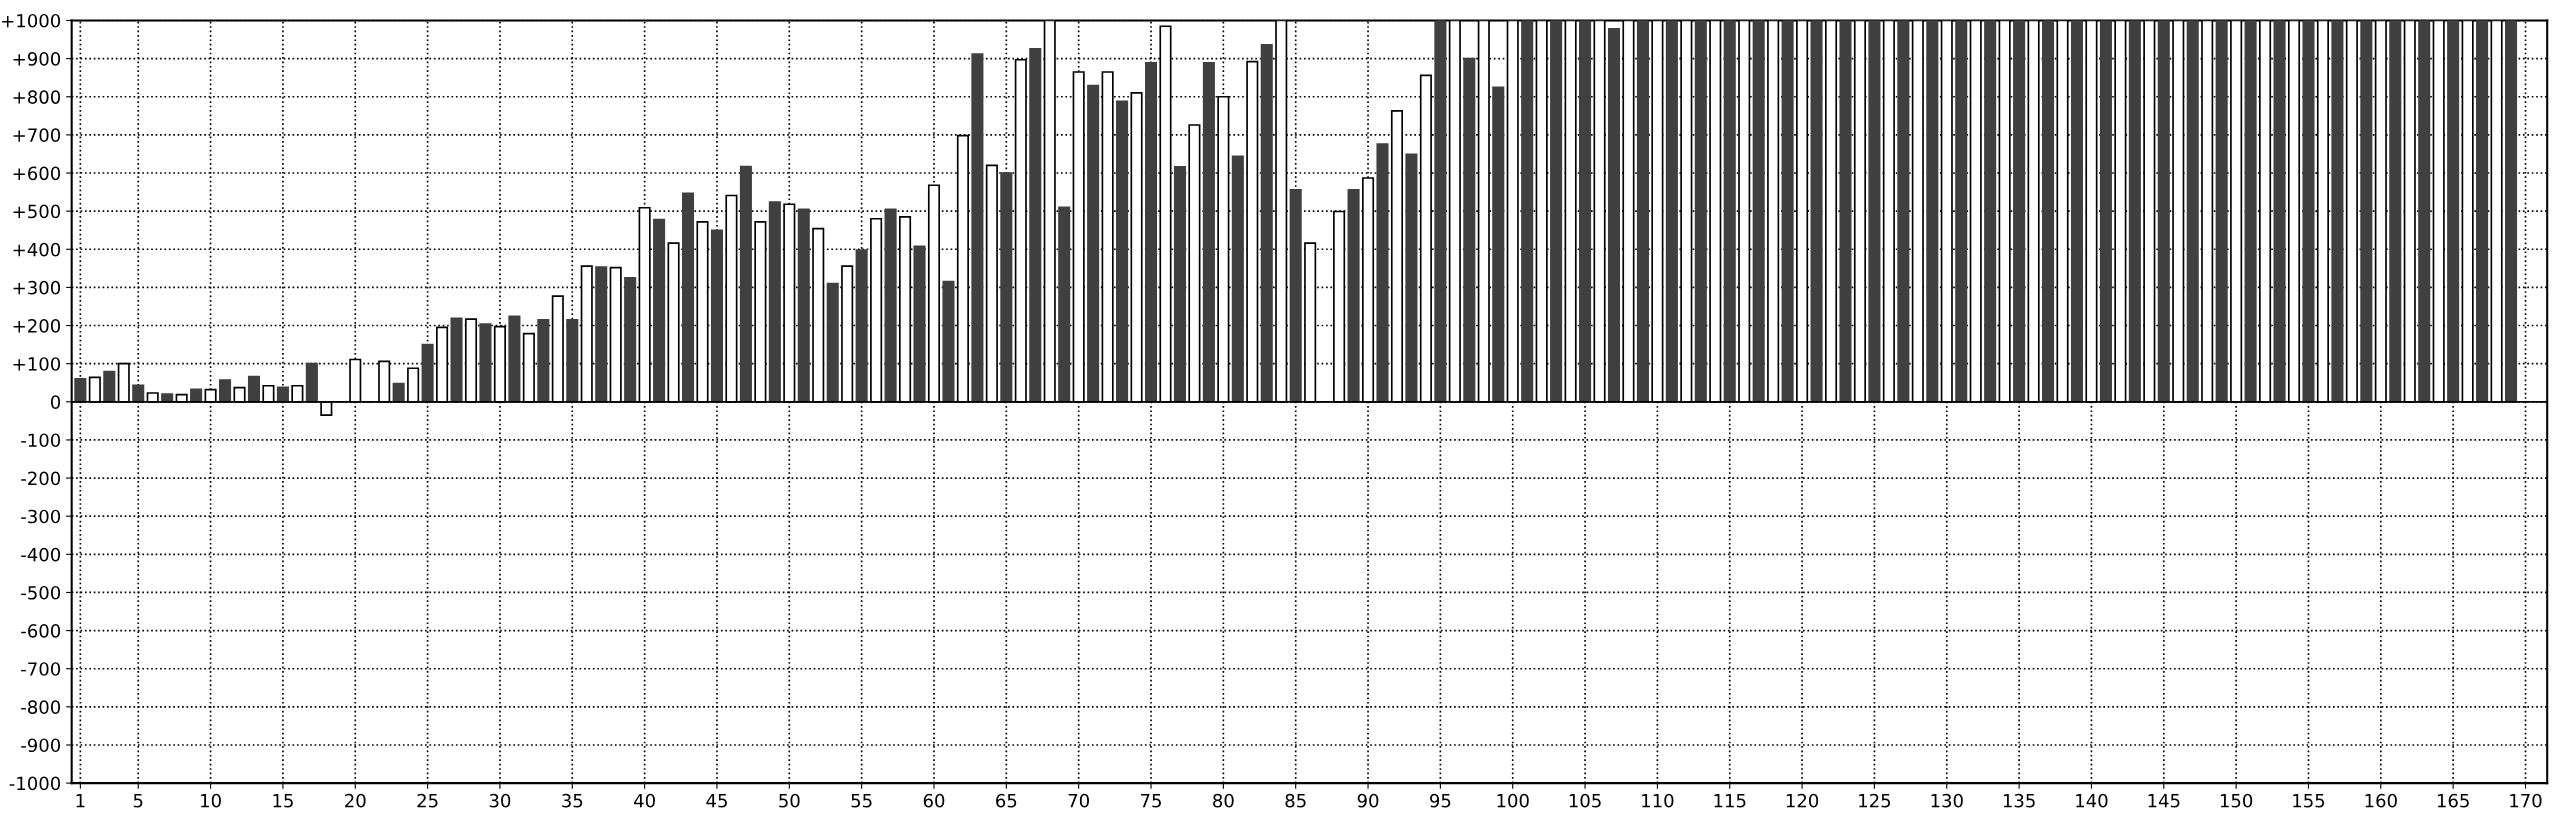 This screenshot has width=2560, height=820. I want to click on x-tick-label: 50, so click(789, 800).